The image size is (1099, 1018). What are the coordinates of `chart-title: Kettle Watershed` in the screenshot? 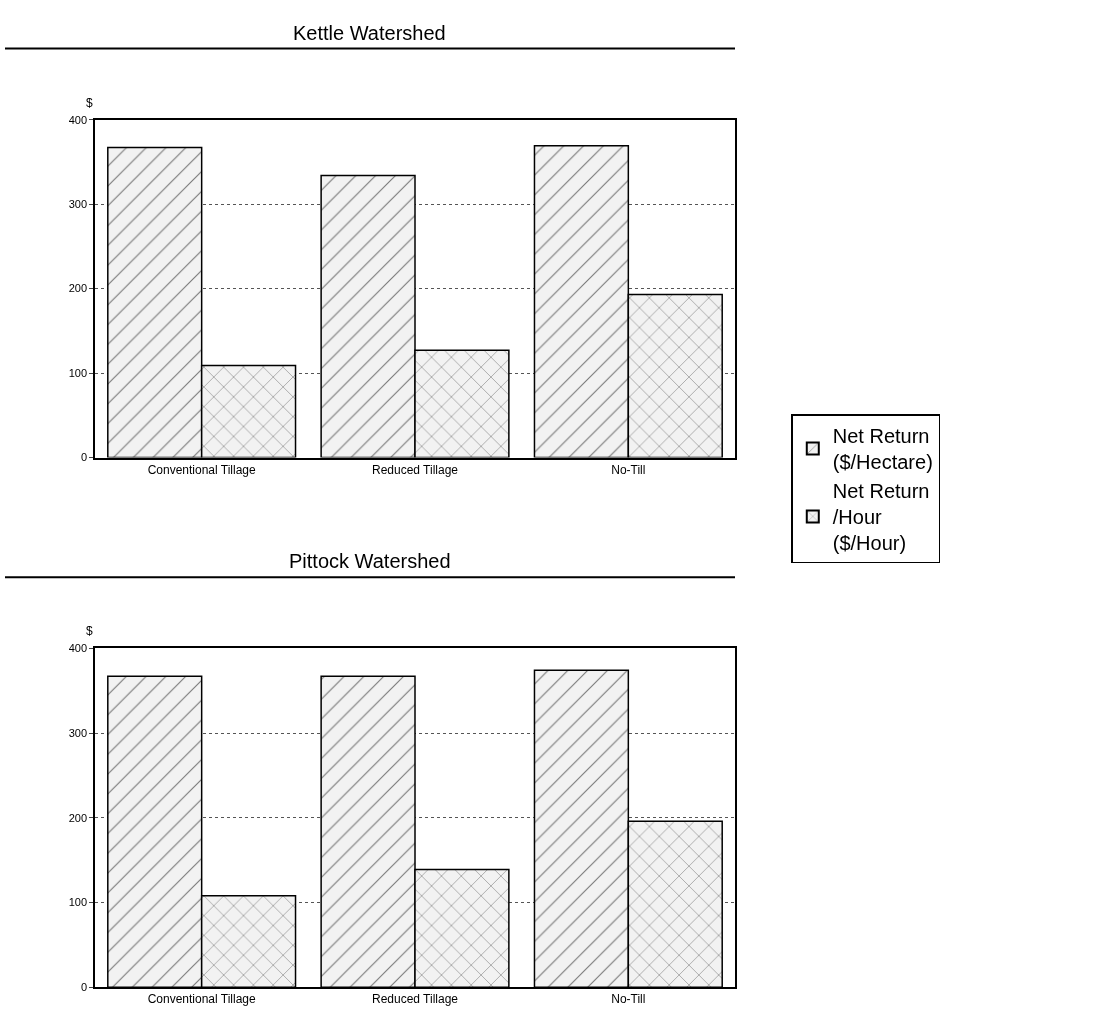 It's located at (369, 33).